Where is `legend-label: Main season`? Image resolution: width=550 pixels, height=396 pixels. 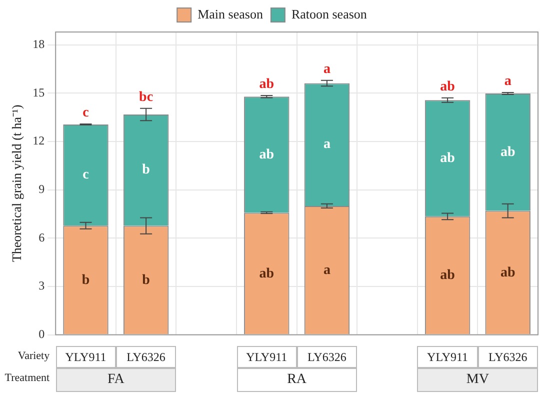
legend-label: Main season is located at coordinates (231, 14).